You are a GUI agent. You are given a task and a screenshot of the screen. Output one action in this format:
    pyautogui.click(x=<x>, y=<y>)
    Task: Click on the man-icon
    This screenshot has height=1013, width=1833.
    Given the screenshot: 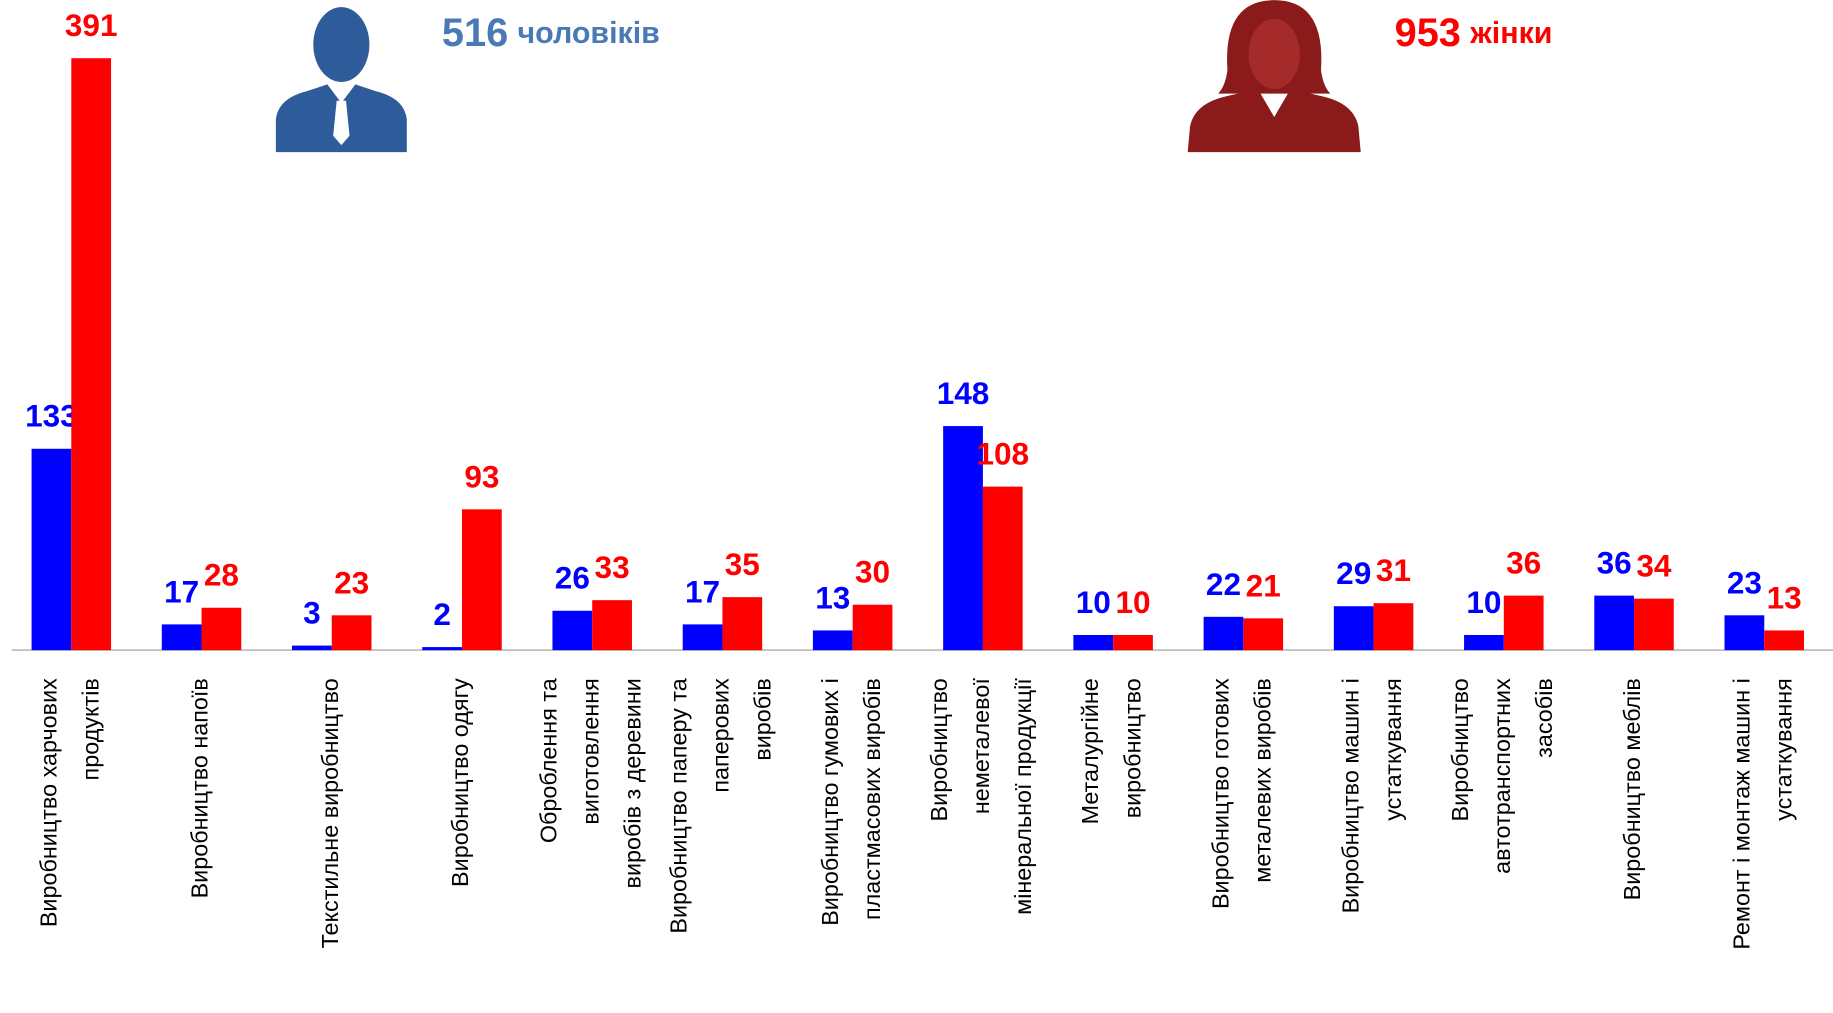 What is the action you would take?
    pyautogui.click(x=341, y=80)
    